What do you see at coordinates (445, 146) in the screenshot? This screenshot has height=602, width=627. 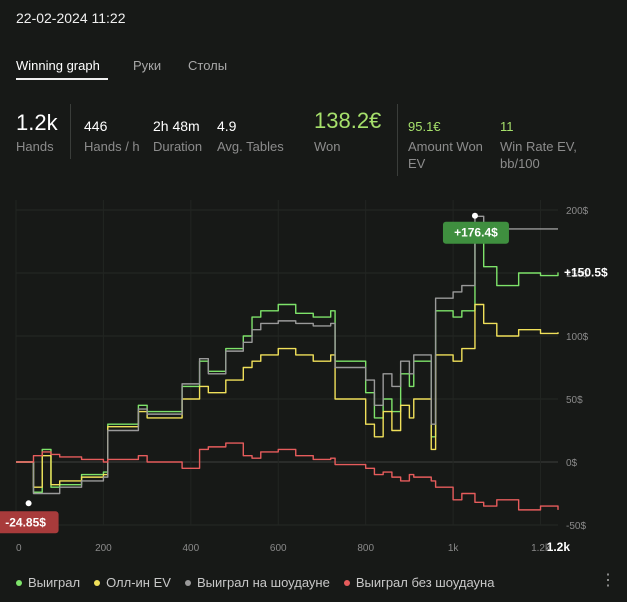 I see `stat-amount-won-ev-label-line1: Amount Won` at bounding box center [445, 146].